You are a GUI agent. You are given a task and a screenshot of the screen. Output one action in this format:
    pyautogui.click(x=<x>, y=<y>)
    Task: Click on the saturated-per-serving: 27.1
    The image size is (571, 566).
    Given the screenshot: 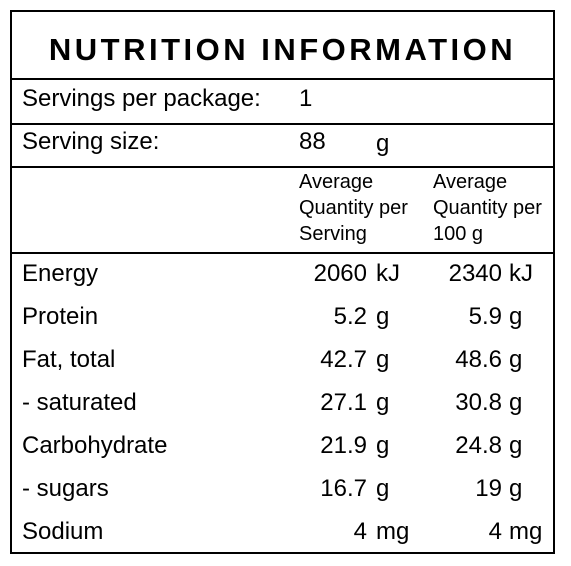 What is the action you would take?
    pyautogui.click(x=343, y=402)
    